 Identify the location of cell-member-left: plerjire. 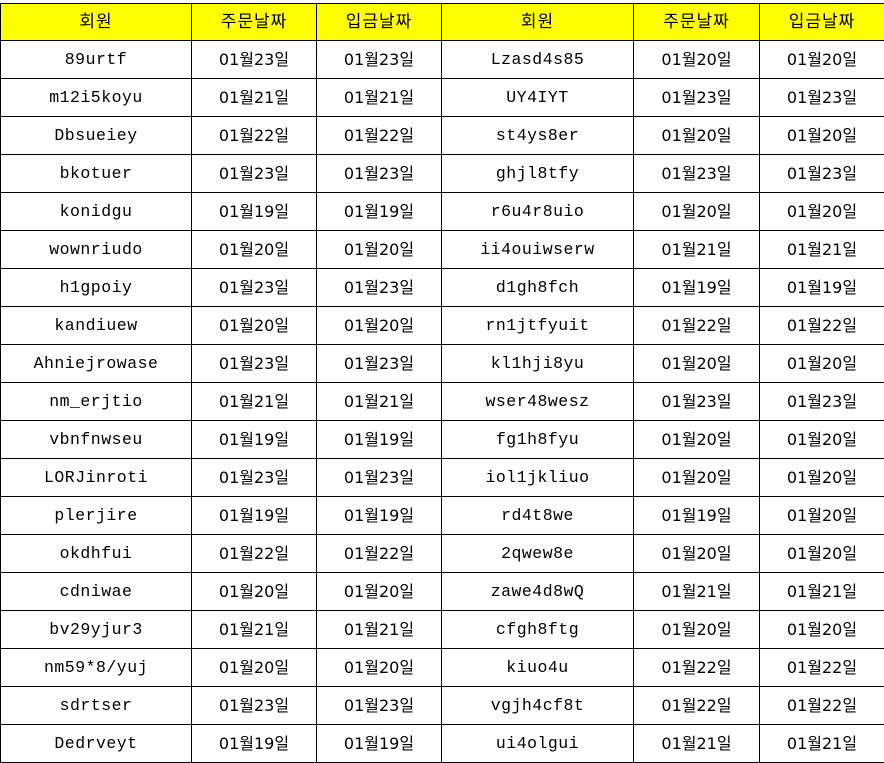
(96, 516).